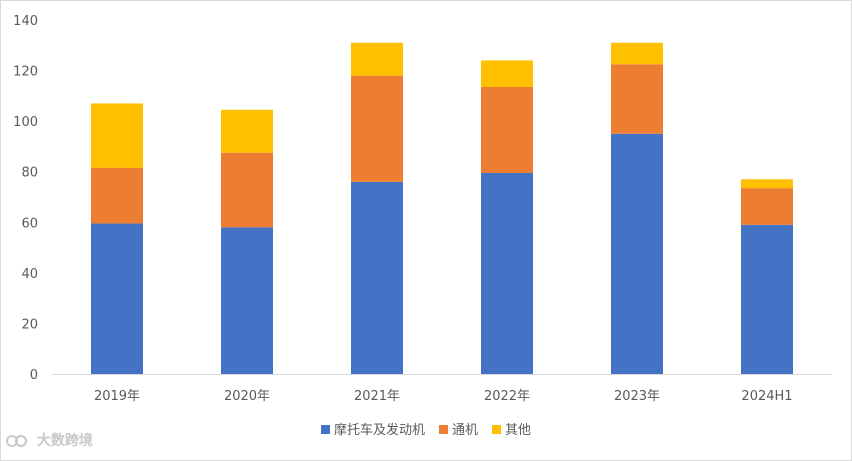 Image resolution: width=852 pixels, height=461 pixels. What do you see at coordinates (29, 173) in the screenshot?
I see `y-tick-label: 80` at bounding box center [29, 173].